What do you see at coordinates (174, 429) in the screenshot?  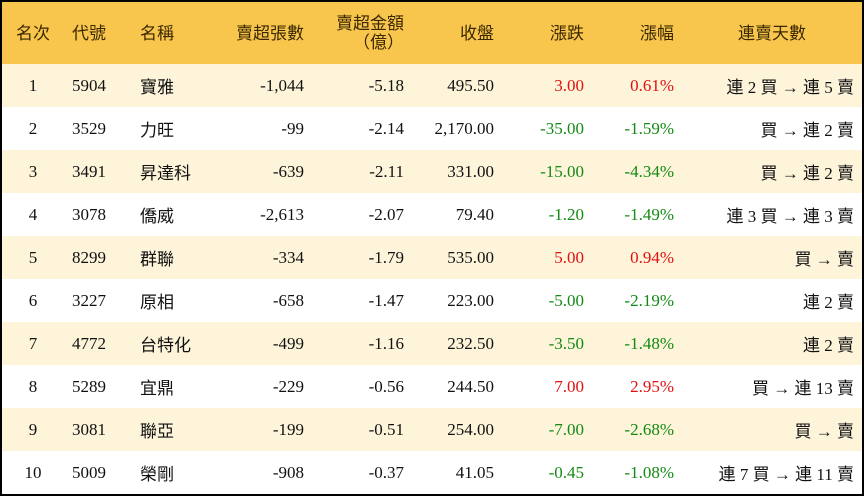 I see `table-cell: 聯亞` at bounding box center [174, 429].